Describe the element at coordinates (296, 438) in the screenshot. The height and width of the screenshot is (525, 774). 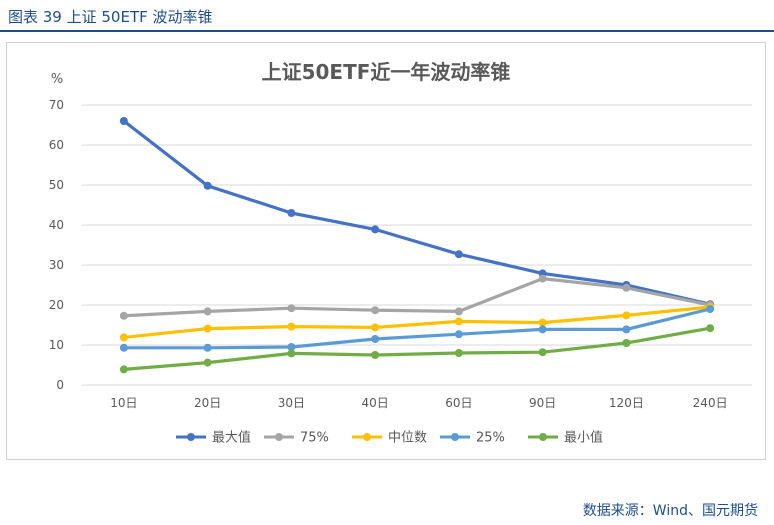
I see `legend-item: 75%` at that location.